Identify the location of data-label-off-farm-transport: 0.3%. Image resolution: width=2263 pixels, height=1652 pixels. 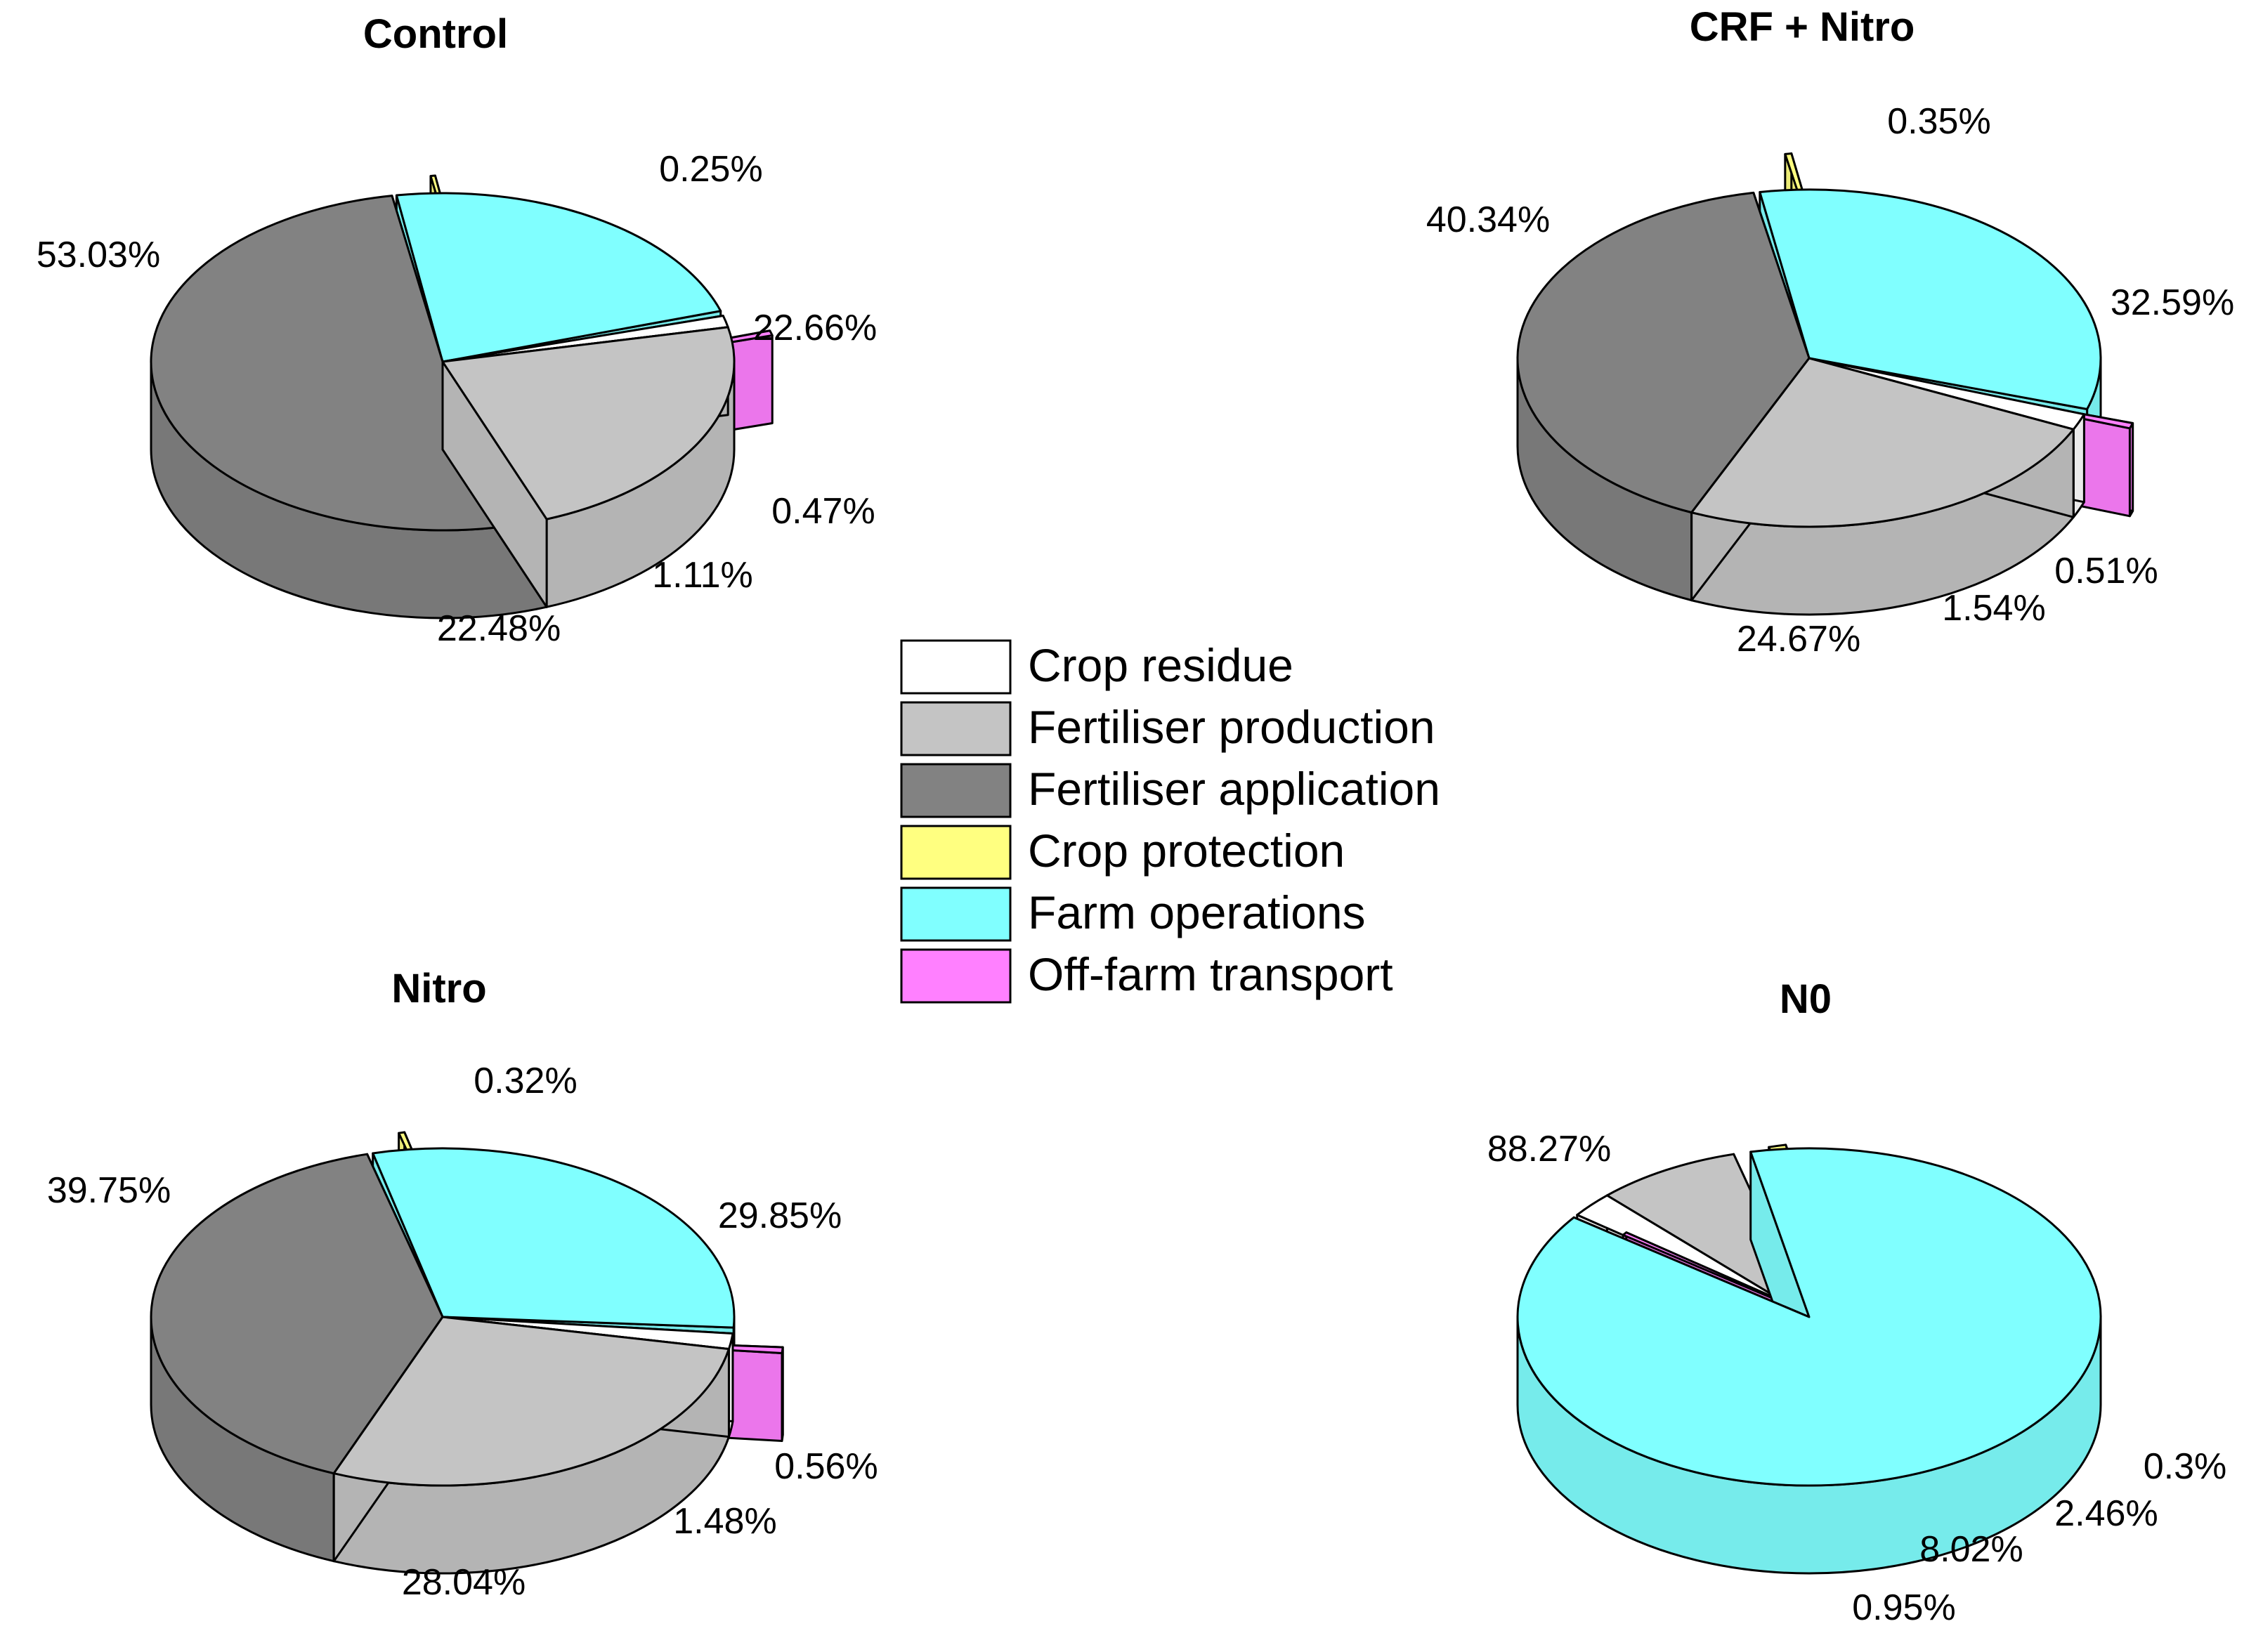
(2185, 1466).